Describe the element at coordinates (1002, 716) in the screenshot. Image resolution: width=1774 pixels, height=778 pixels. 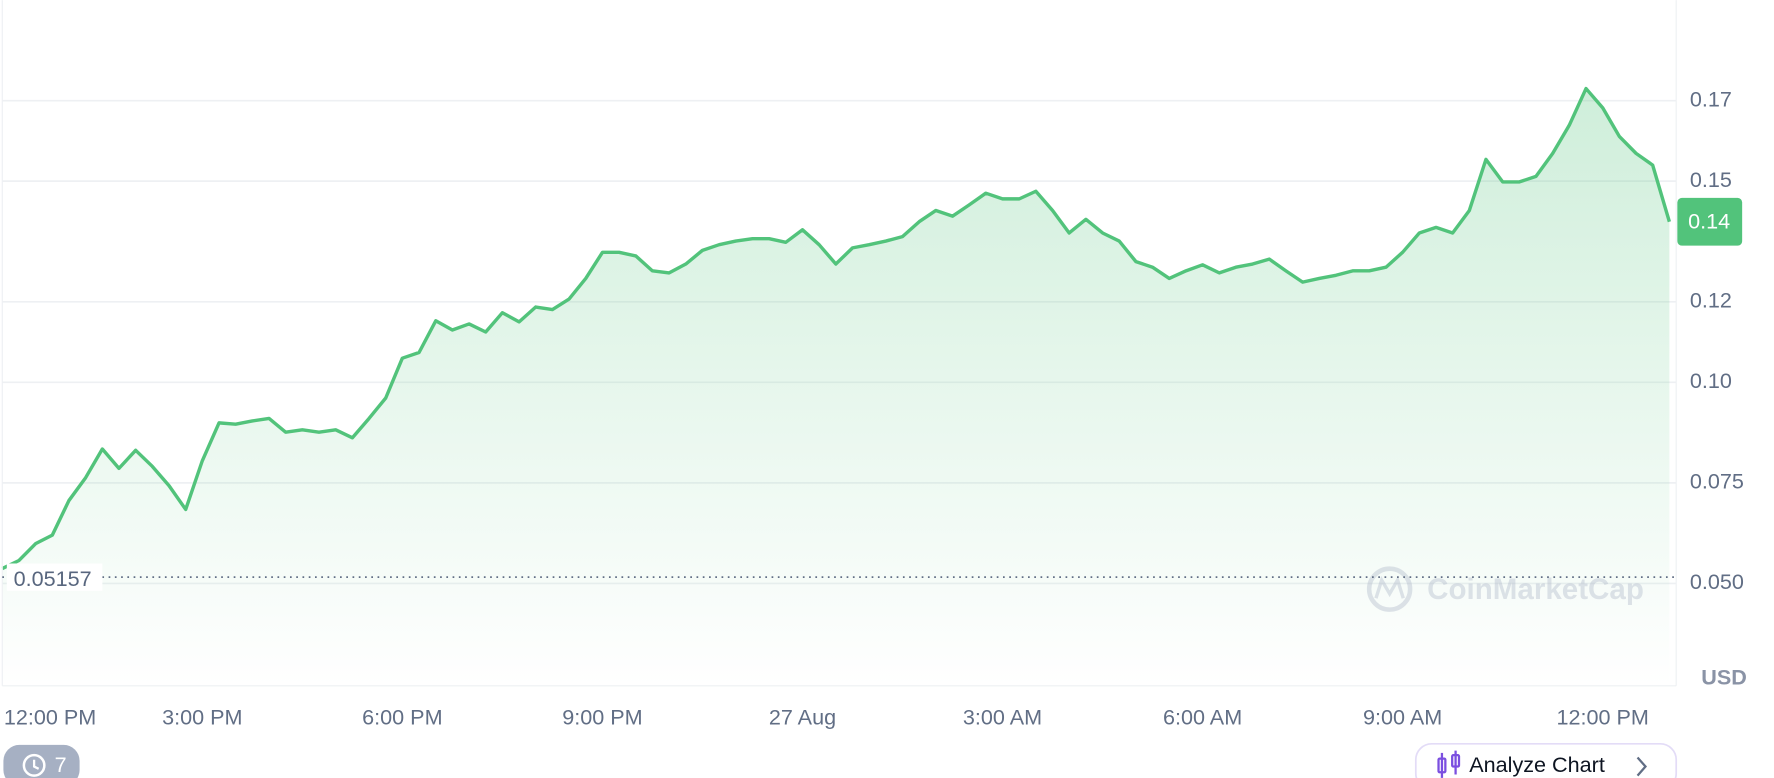
I see `x-tick-label: 3:00 AM` at that location.